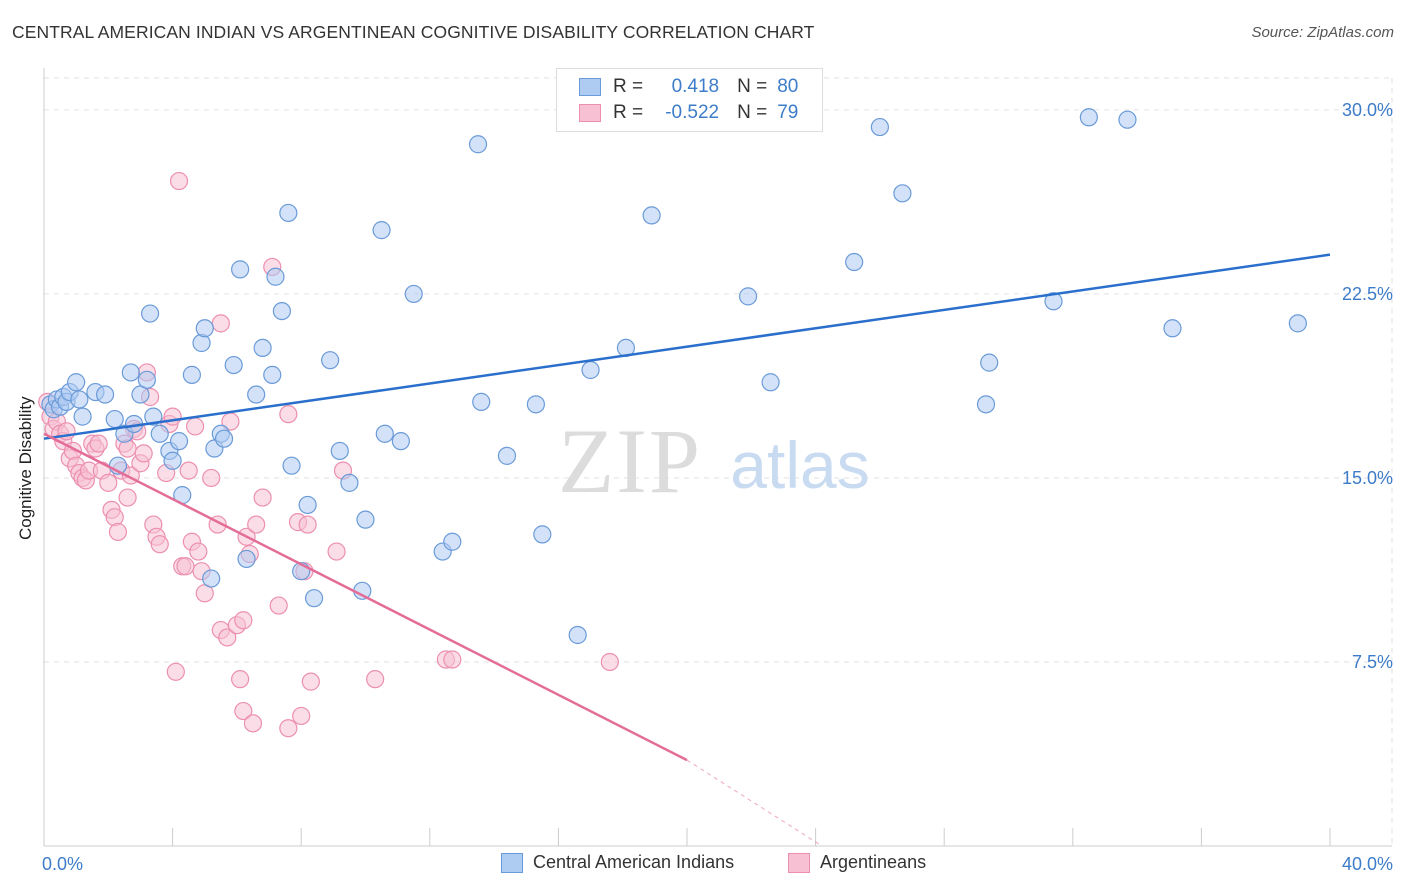 Image resolution: width=1406 pixels, height=892 pixels. I want to click on watermark: ZIP atlas, so click(714, 461).